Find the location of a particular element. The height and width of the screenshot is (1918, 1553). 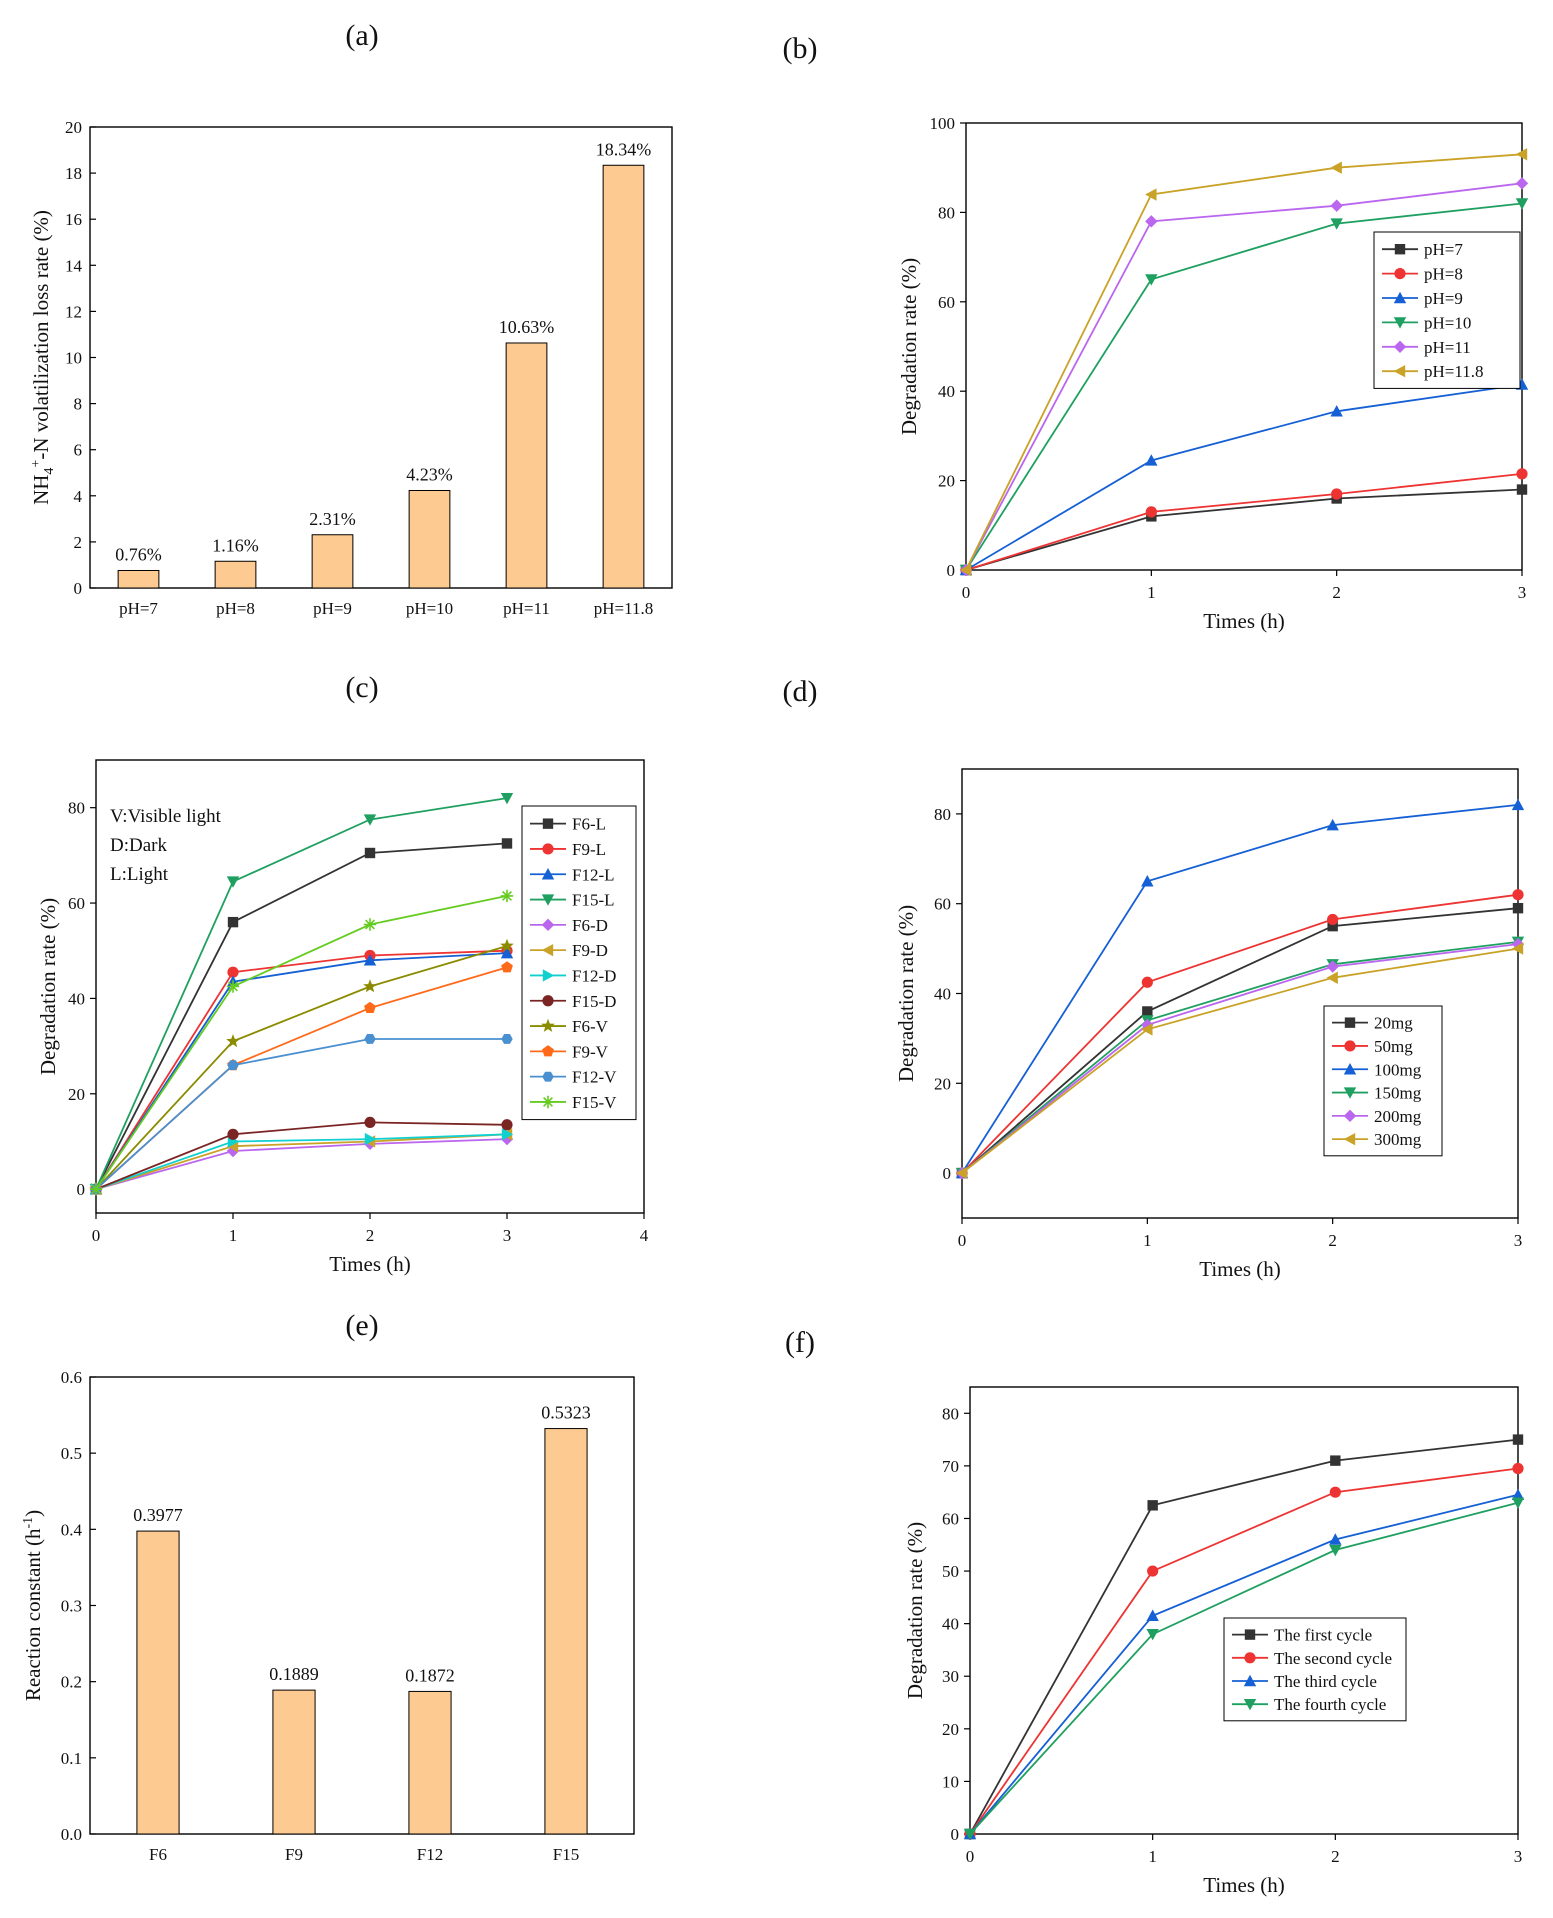

chart-f-legend-marker is located at coordinates (1250, 1658).